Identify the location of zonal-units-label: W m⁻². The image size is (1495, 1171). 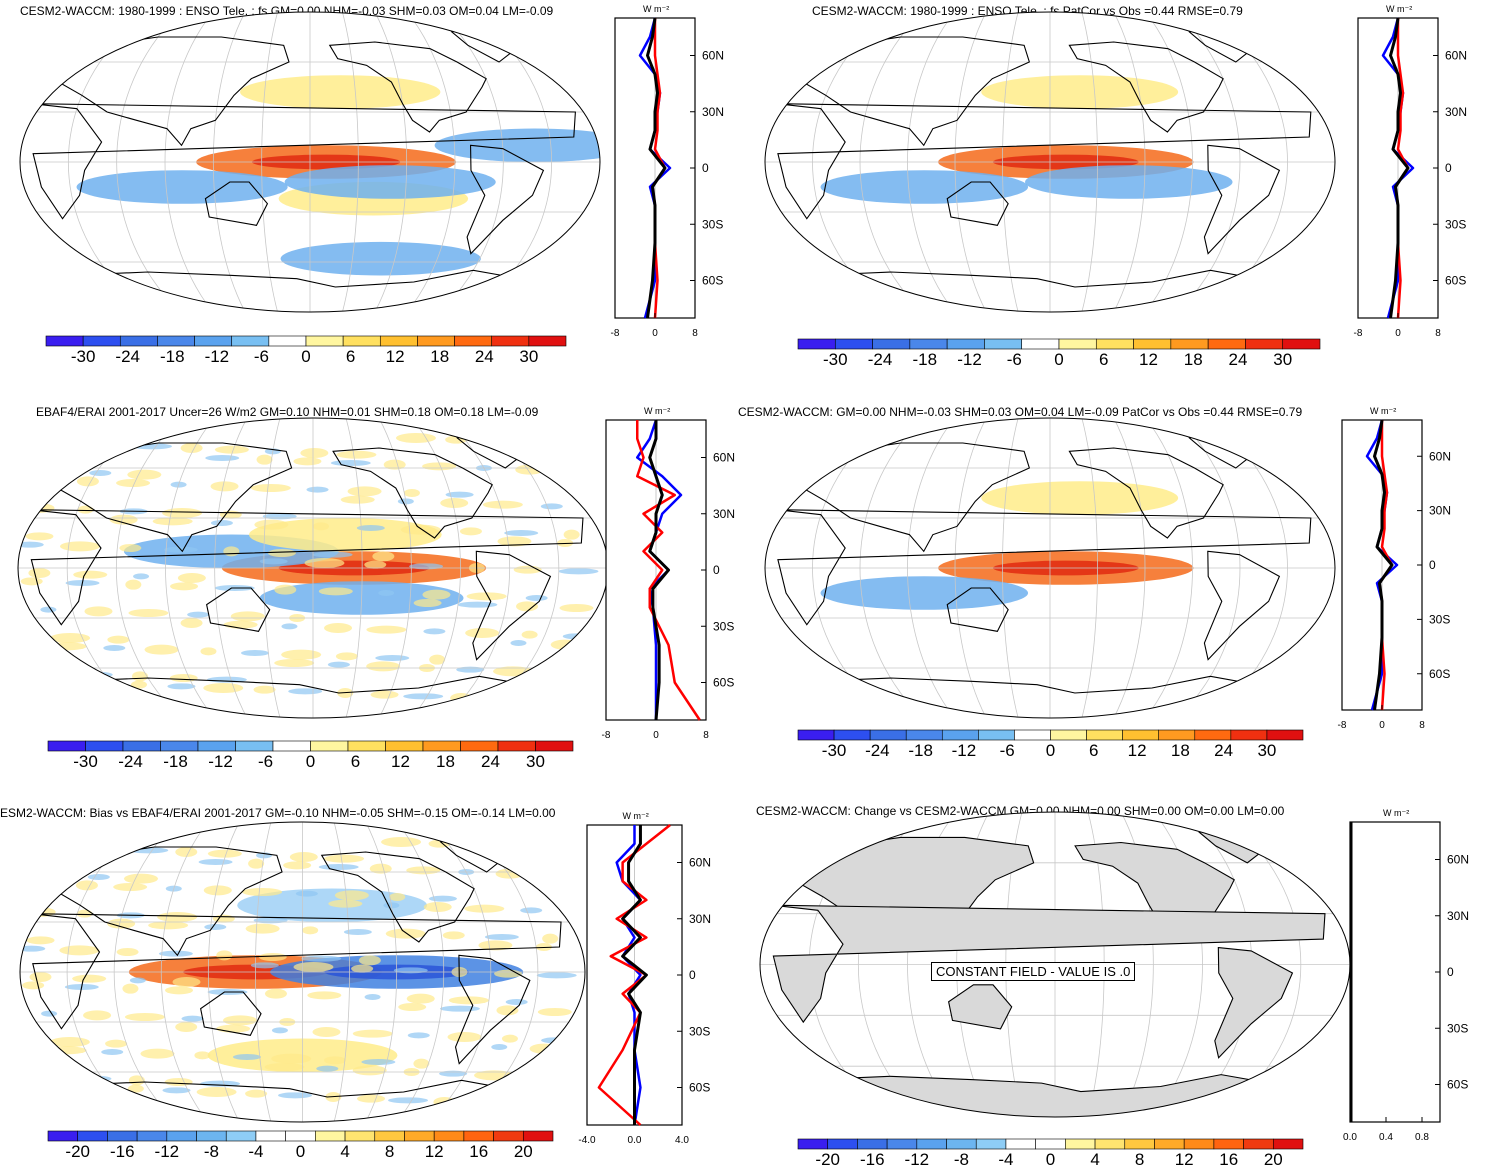
(1383, 411).